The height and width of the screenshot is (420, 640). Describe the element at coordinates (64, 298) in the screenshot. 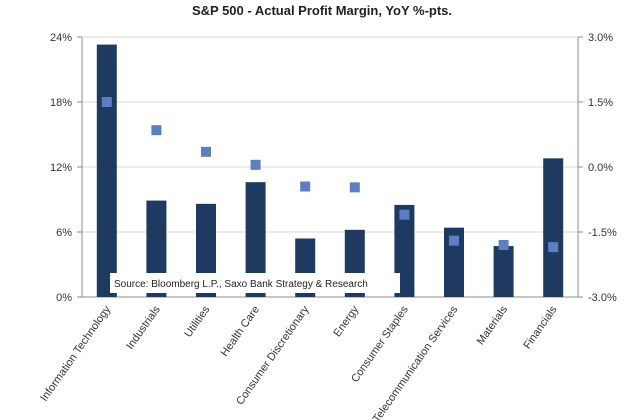

I see `left-tick-label: 0%` at that location.